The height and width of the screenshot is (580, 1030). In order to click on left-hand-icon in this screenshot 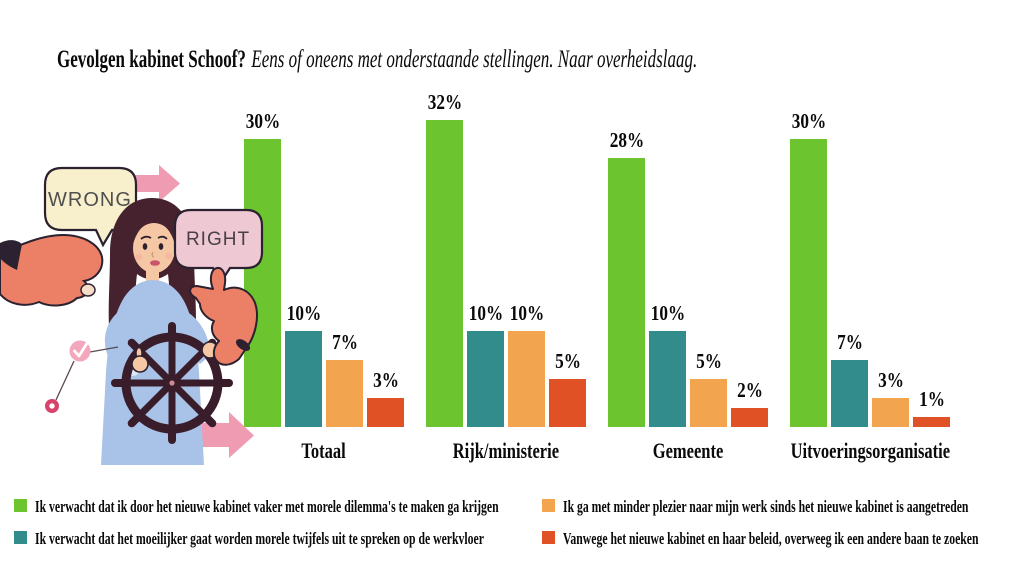, I will do `click(52, 270)`.